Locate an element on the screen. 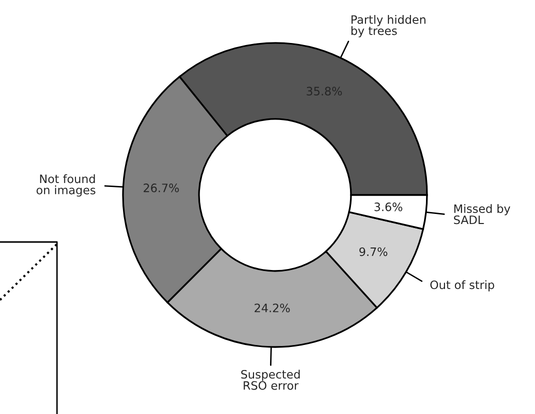  slice-label: Not found on images is located at coordinates (66, 185).